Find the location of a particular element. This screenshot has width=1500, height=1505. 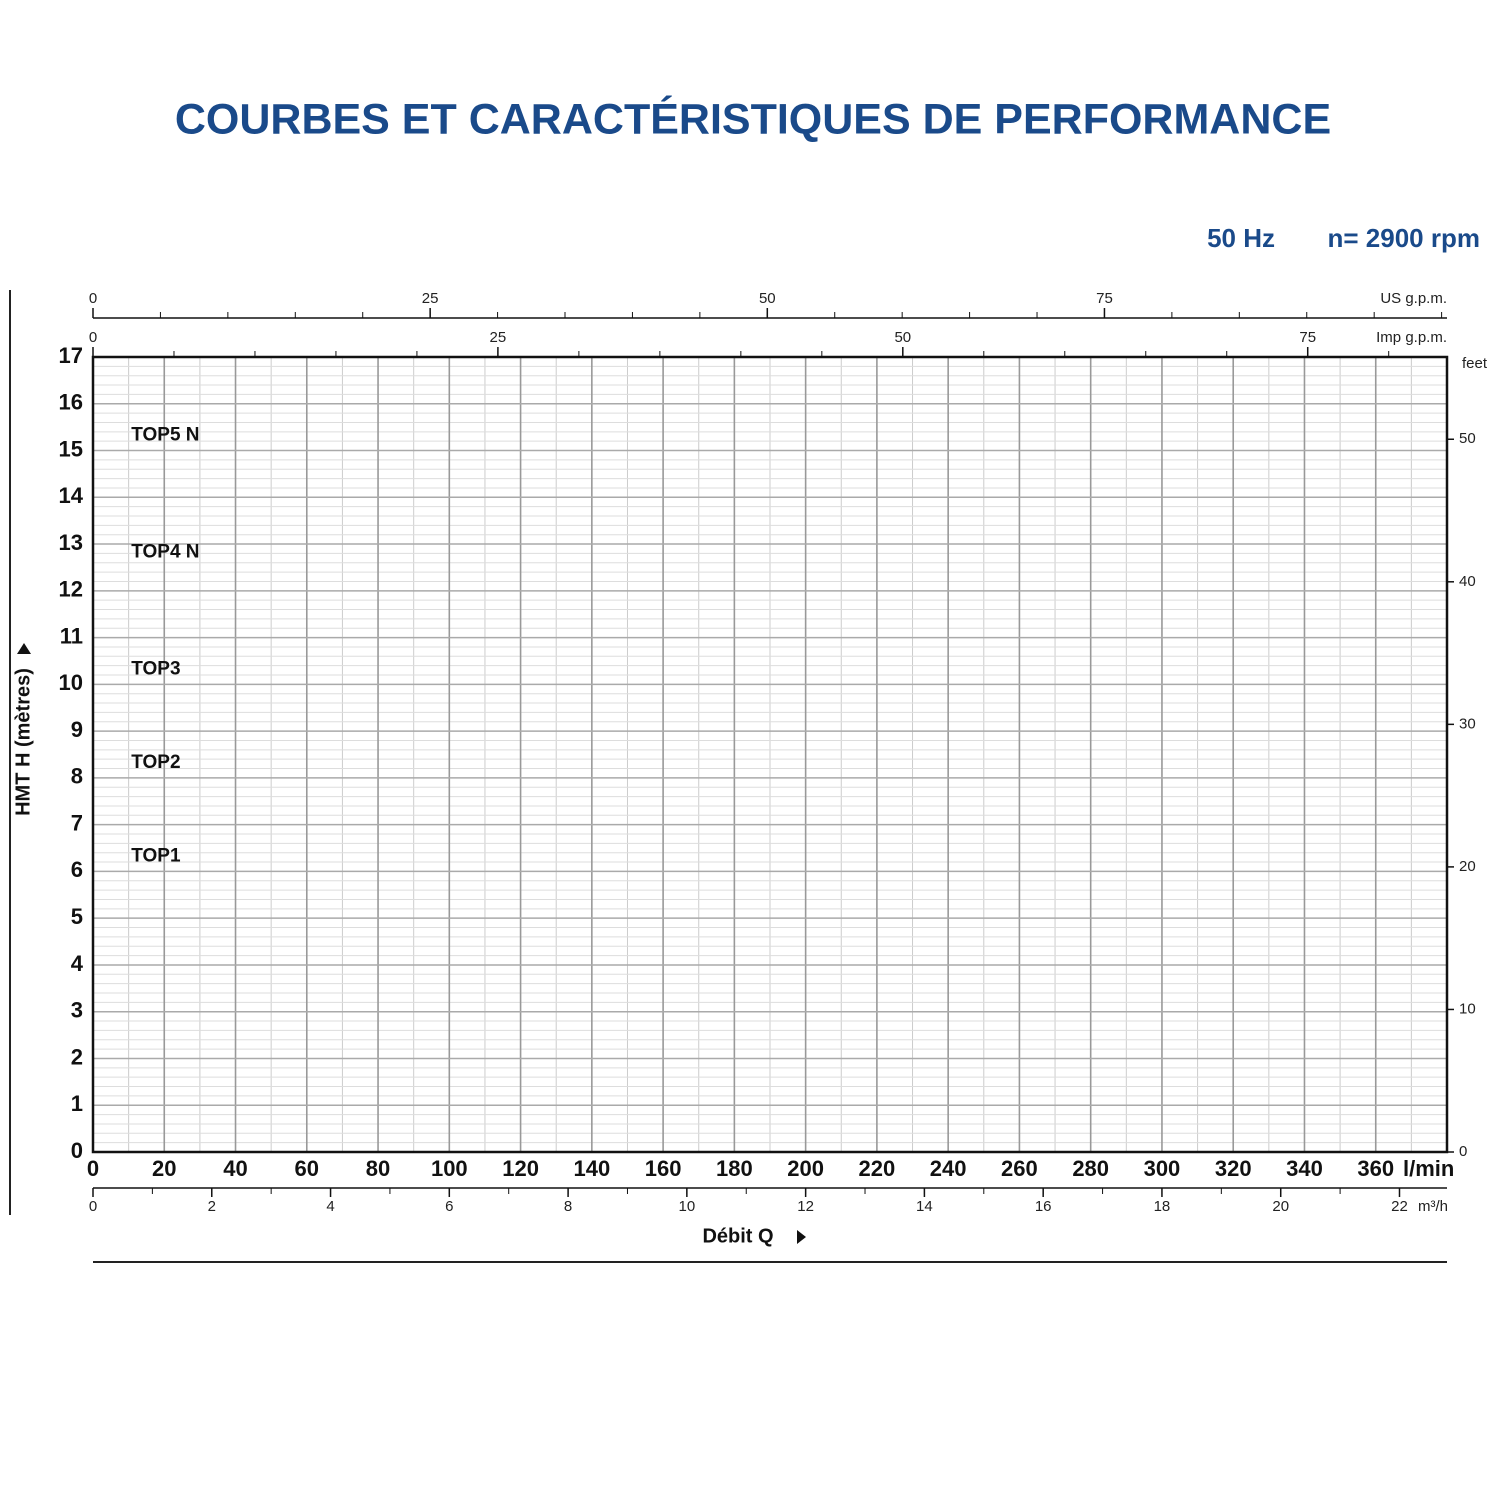

y-arrow is located at coordinates (24, 648).